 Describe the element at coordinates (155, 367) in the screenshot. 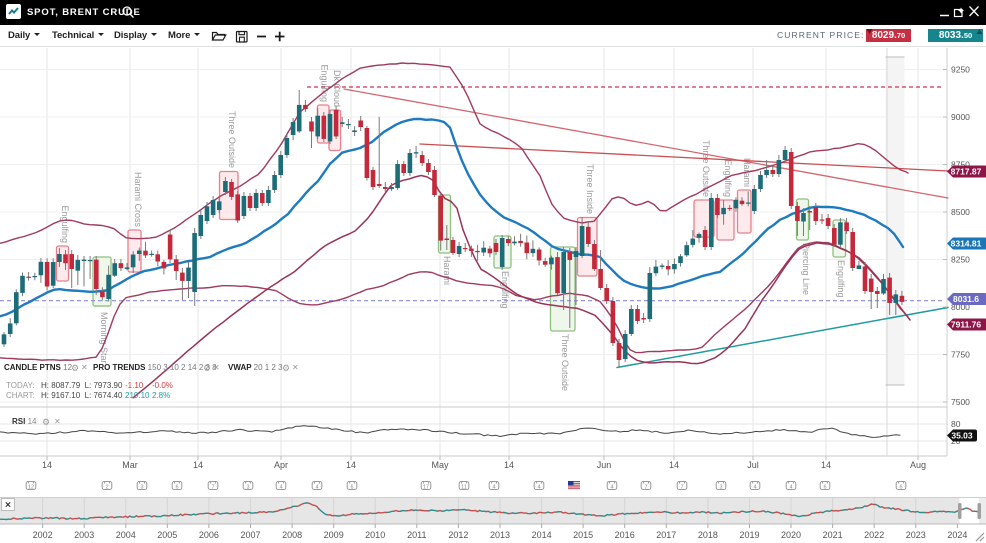

I see `svg-text: PRO TRENDS 150 3 10 2 14 2 3 8` at that location.